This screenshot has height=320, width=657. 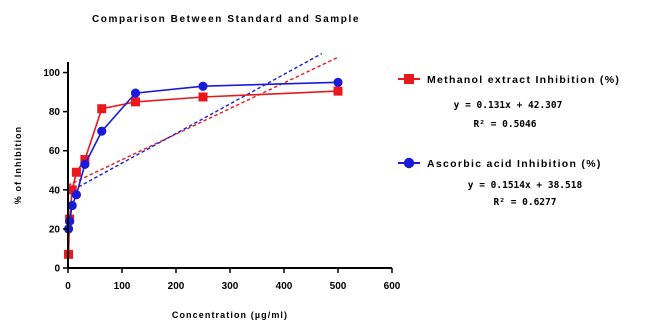 I want to click on x-ticks: 0 100 200 300 400 500 600, so click(x=233, y=280).